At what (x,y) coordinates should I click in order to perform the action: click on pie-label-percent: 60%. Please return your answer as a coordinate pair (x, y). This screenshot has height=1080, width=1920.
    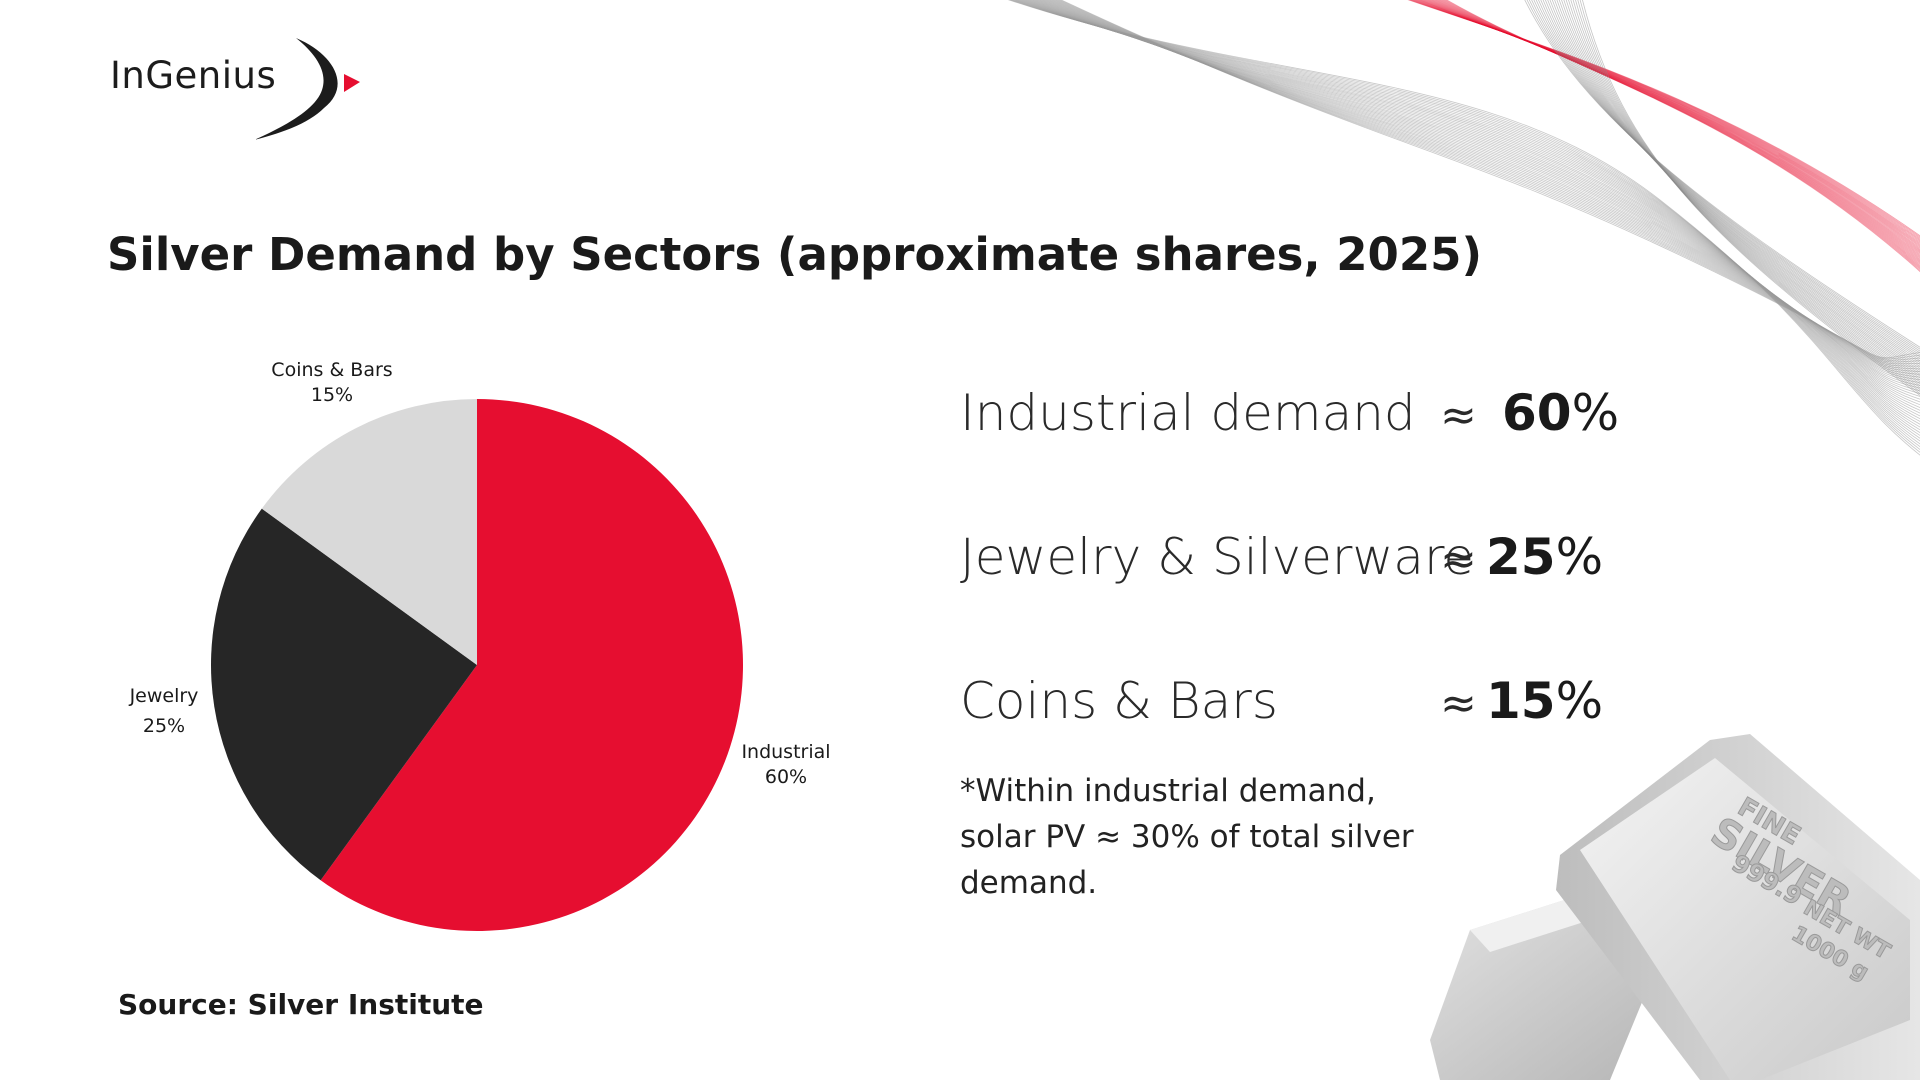
    Looking at the image, I should click on (786, 777).